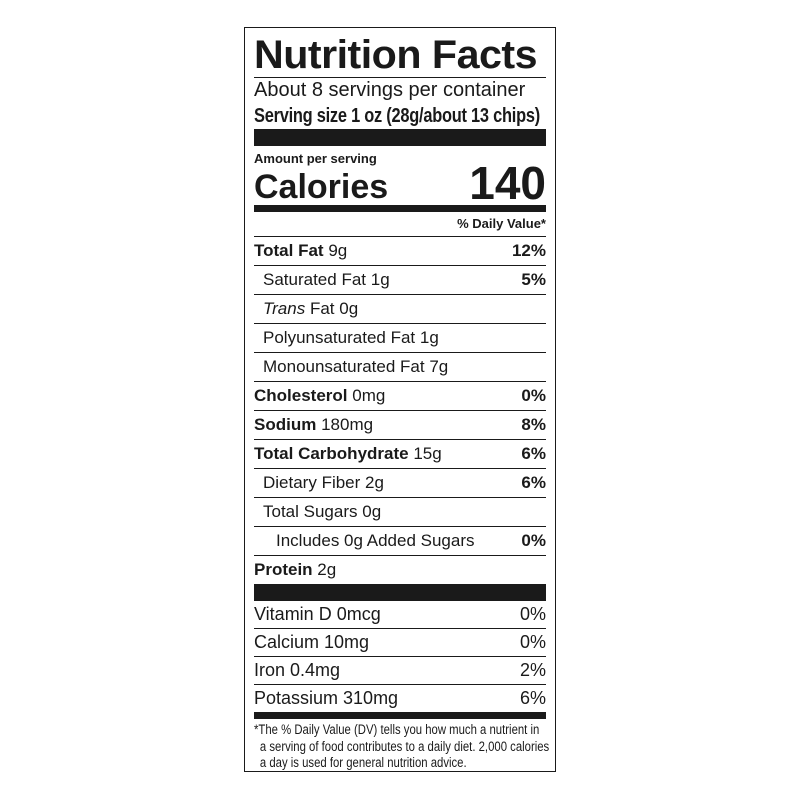  What do you see at coordinates (301, 395) in the screenshot?
I see `nutrient-name: Cholesterol` at bounding box center [301, 395].